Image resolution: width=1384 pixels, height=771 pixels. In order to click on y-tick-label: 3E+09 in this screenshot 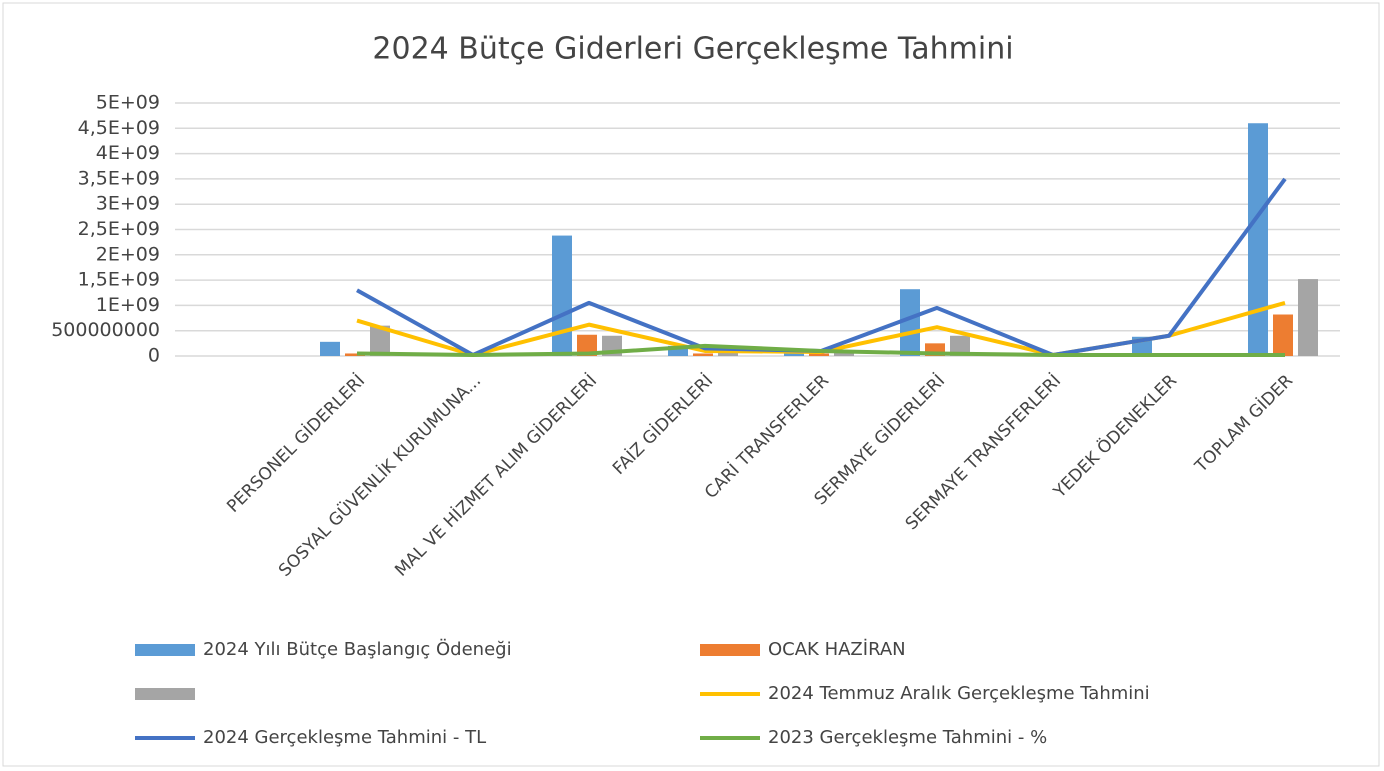, I will do `click(128, 204)`.